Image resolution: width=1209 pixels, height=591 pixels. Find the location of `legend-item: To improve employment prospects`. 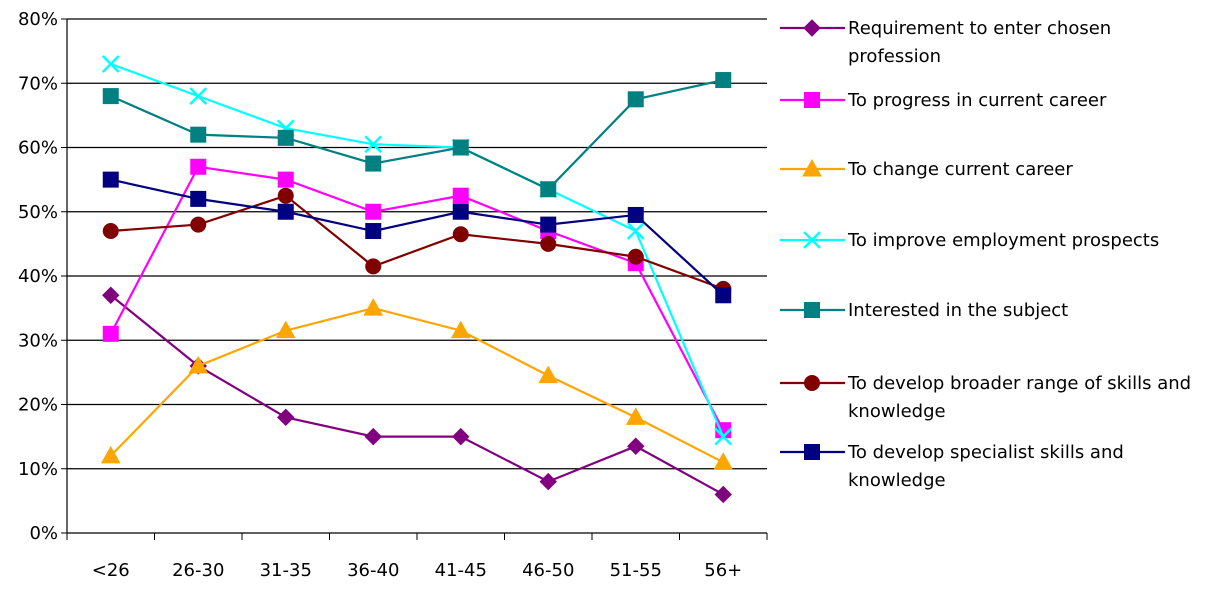

legend-item: To improve employment prospects is located at coordinates (969, 240).